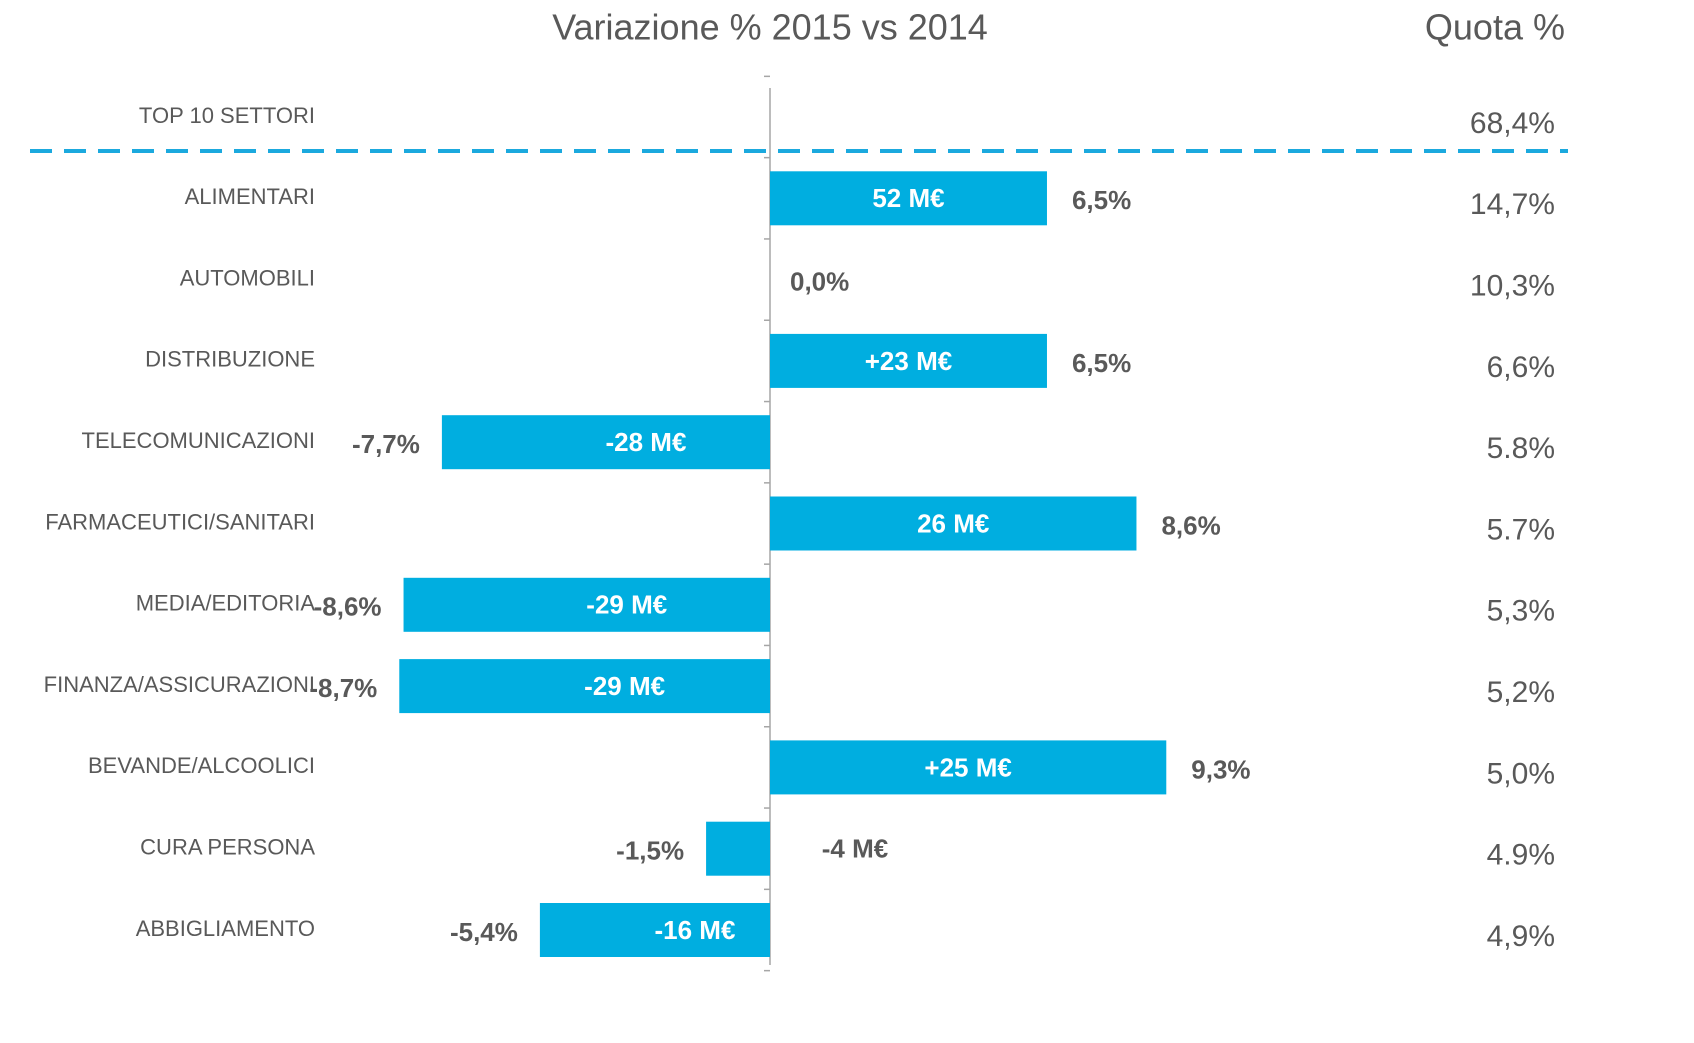 This screenshot has width=1694, height=1043. What do you see at coordinates (650, 851) in the screenshot?
I see `value-label: -1,5%` at bounding box center [650, 851].